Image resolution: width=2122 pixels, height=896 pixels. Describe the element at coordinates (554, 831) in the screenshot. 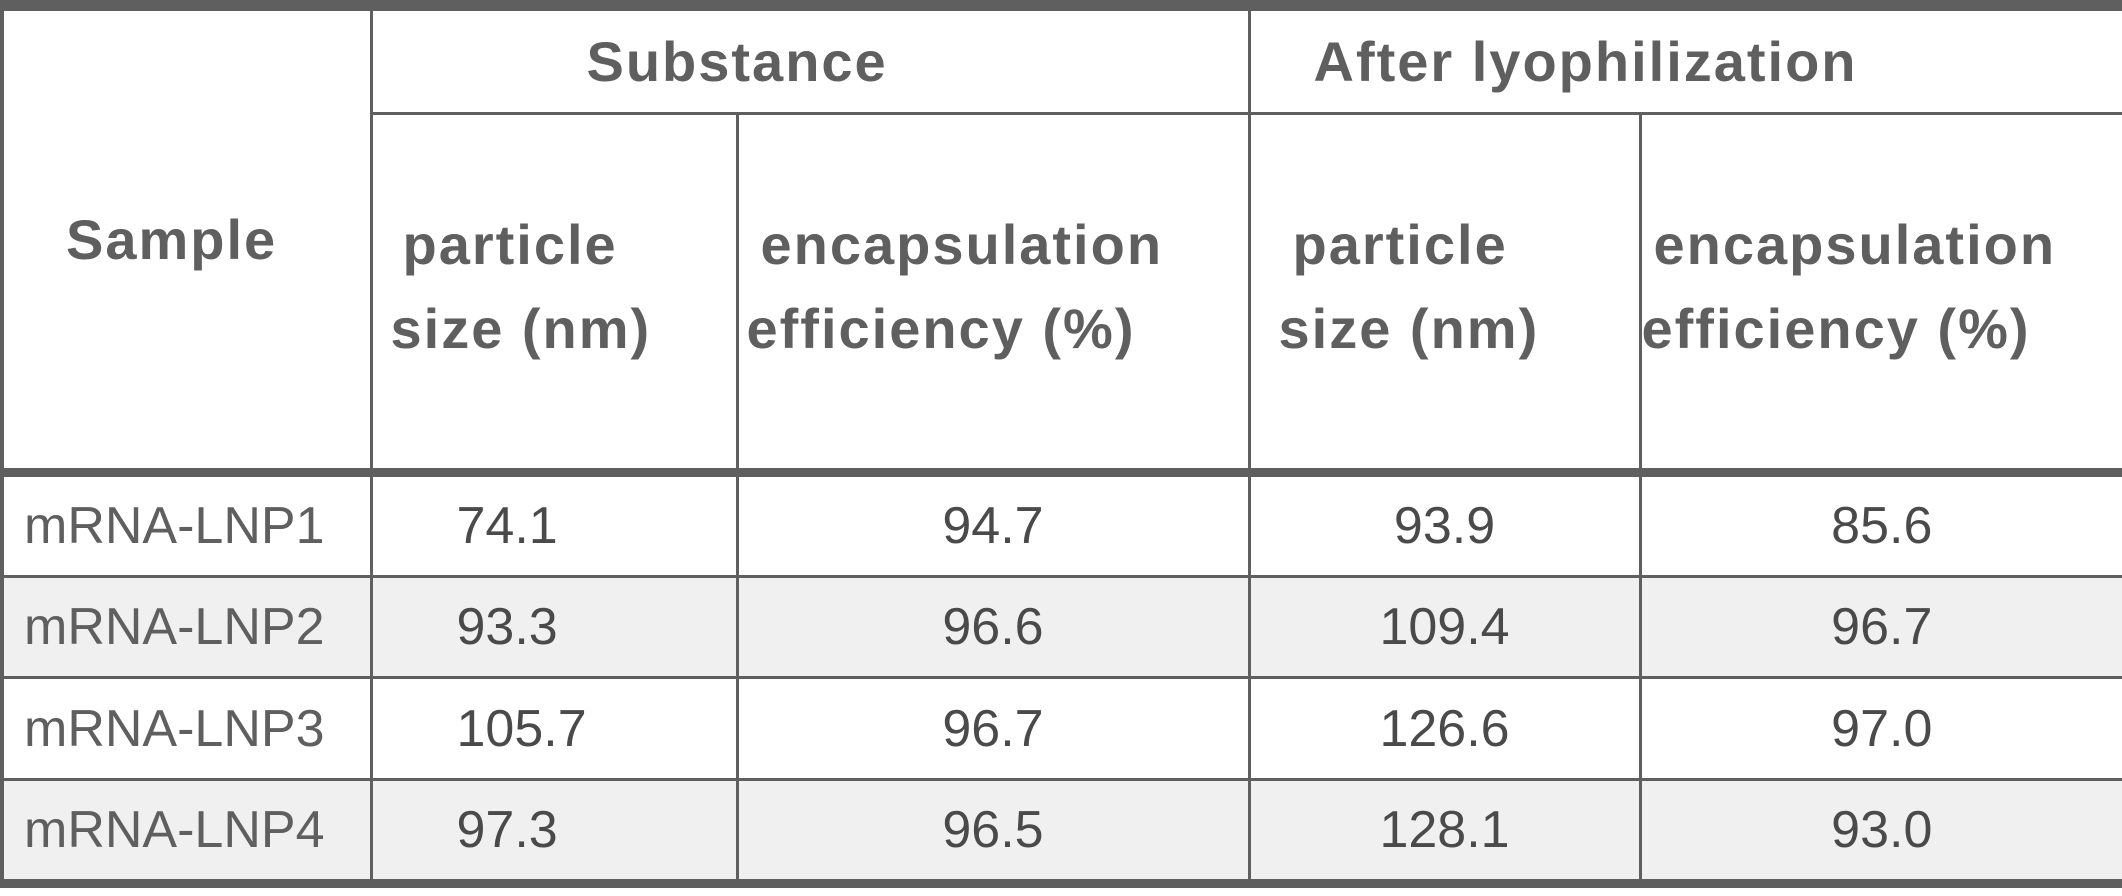

I see `substance-size-cell: 97.3` at that location.